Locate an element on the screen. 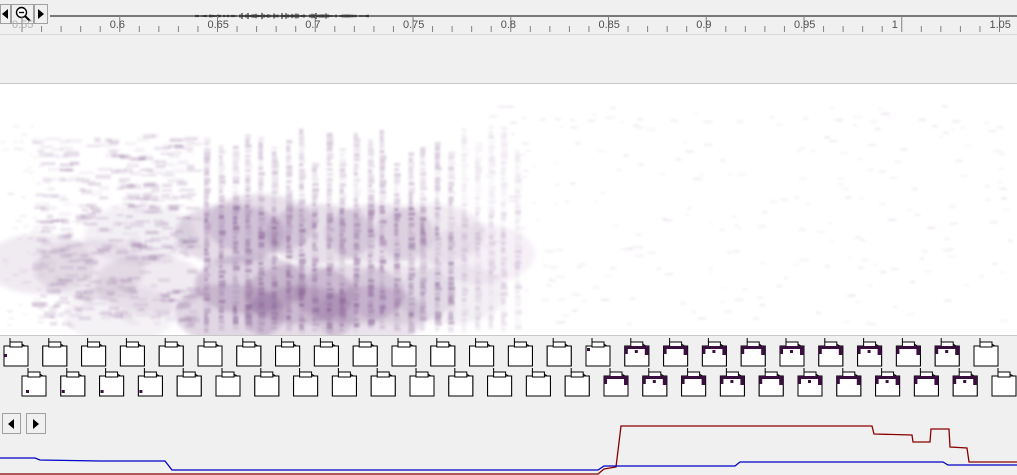  scroll-right-button is located at coordinates (41, 14).